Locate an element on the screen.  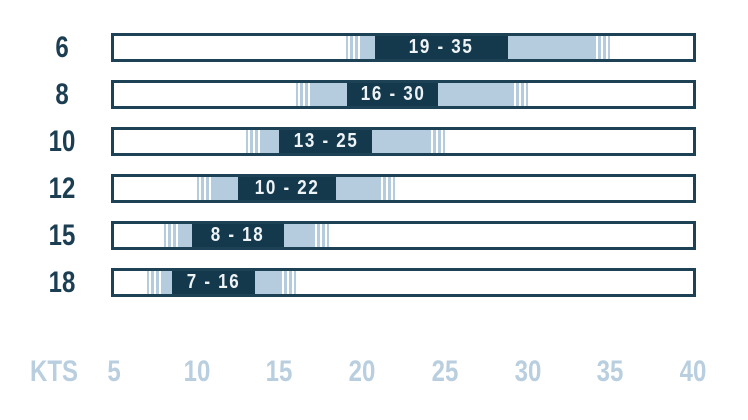
core-range-zone: 13 - 25 is located at coordinates (326, 141).